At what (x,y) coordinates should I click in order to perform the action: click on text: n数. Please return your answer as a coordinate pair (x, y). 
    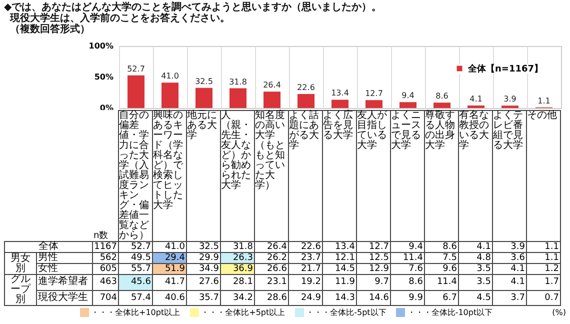
    Looking at the image, I should click on (101, 236).